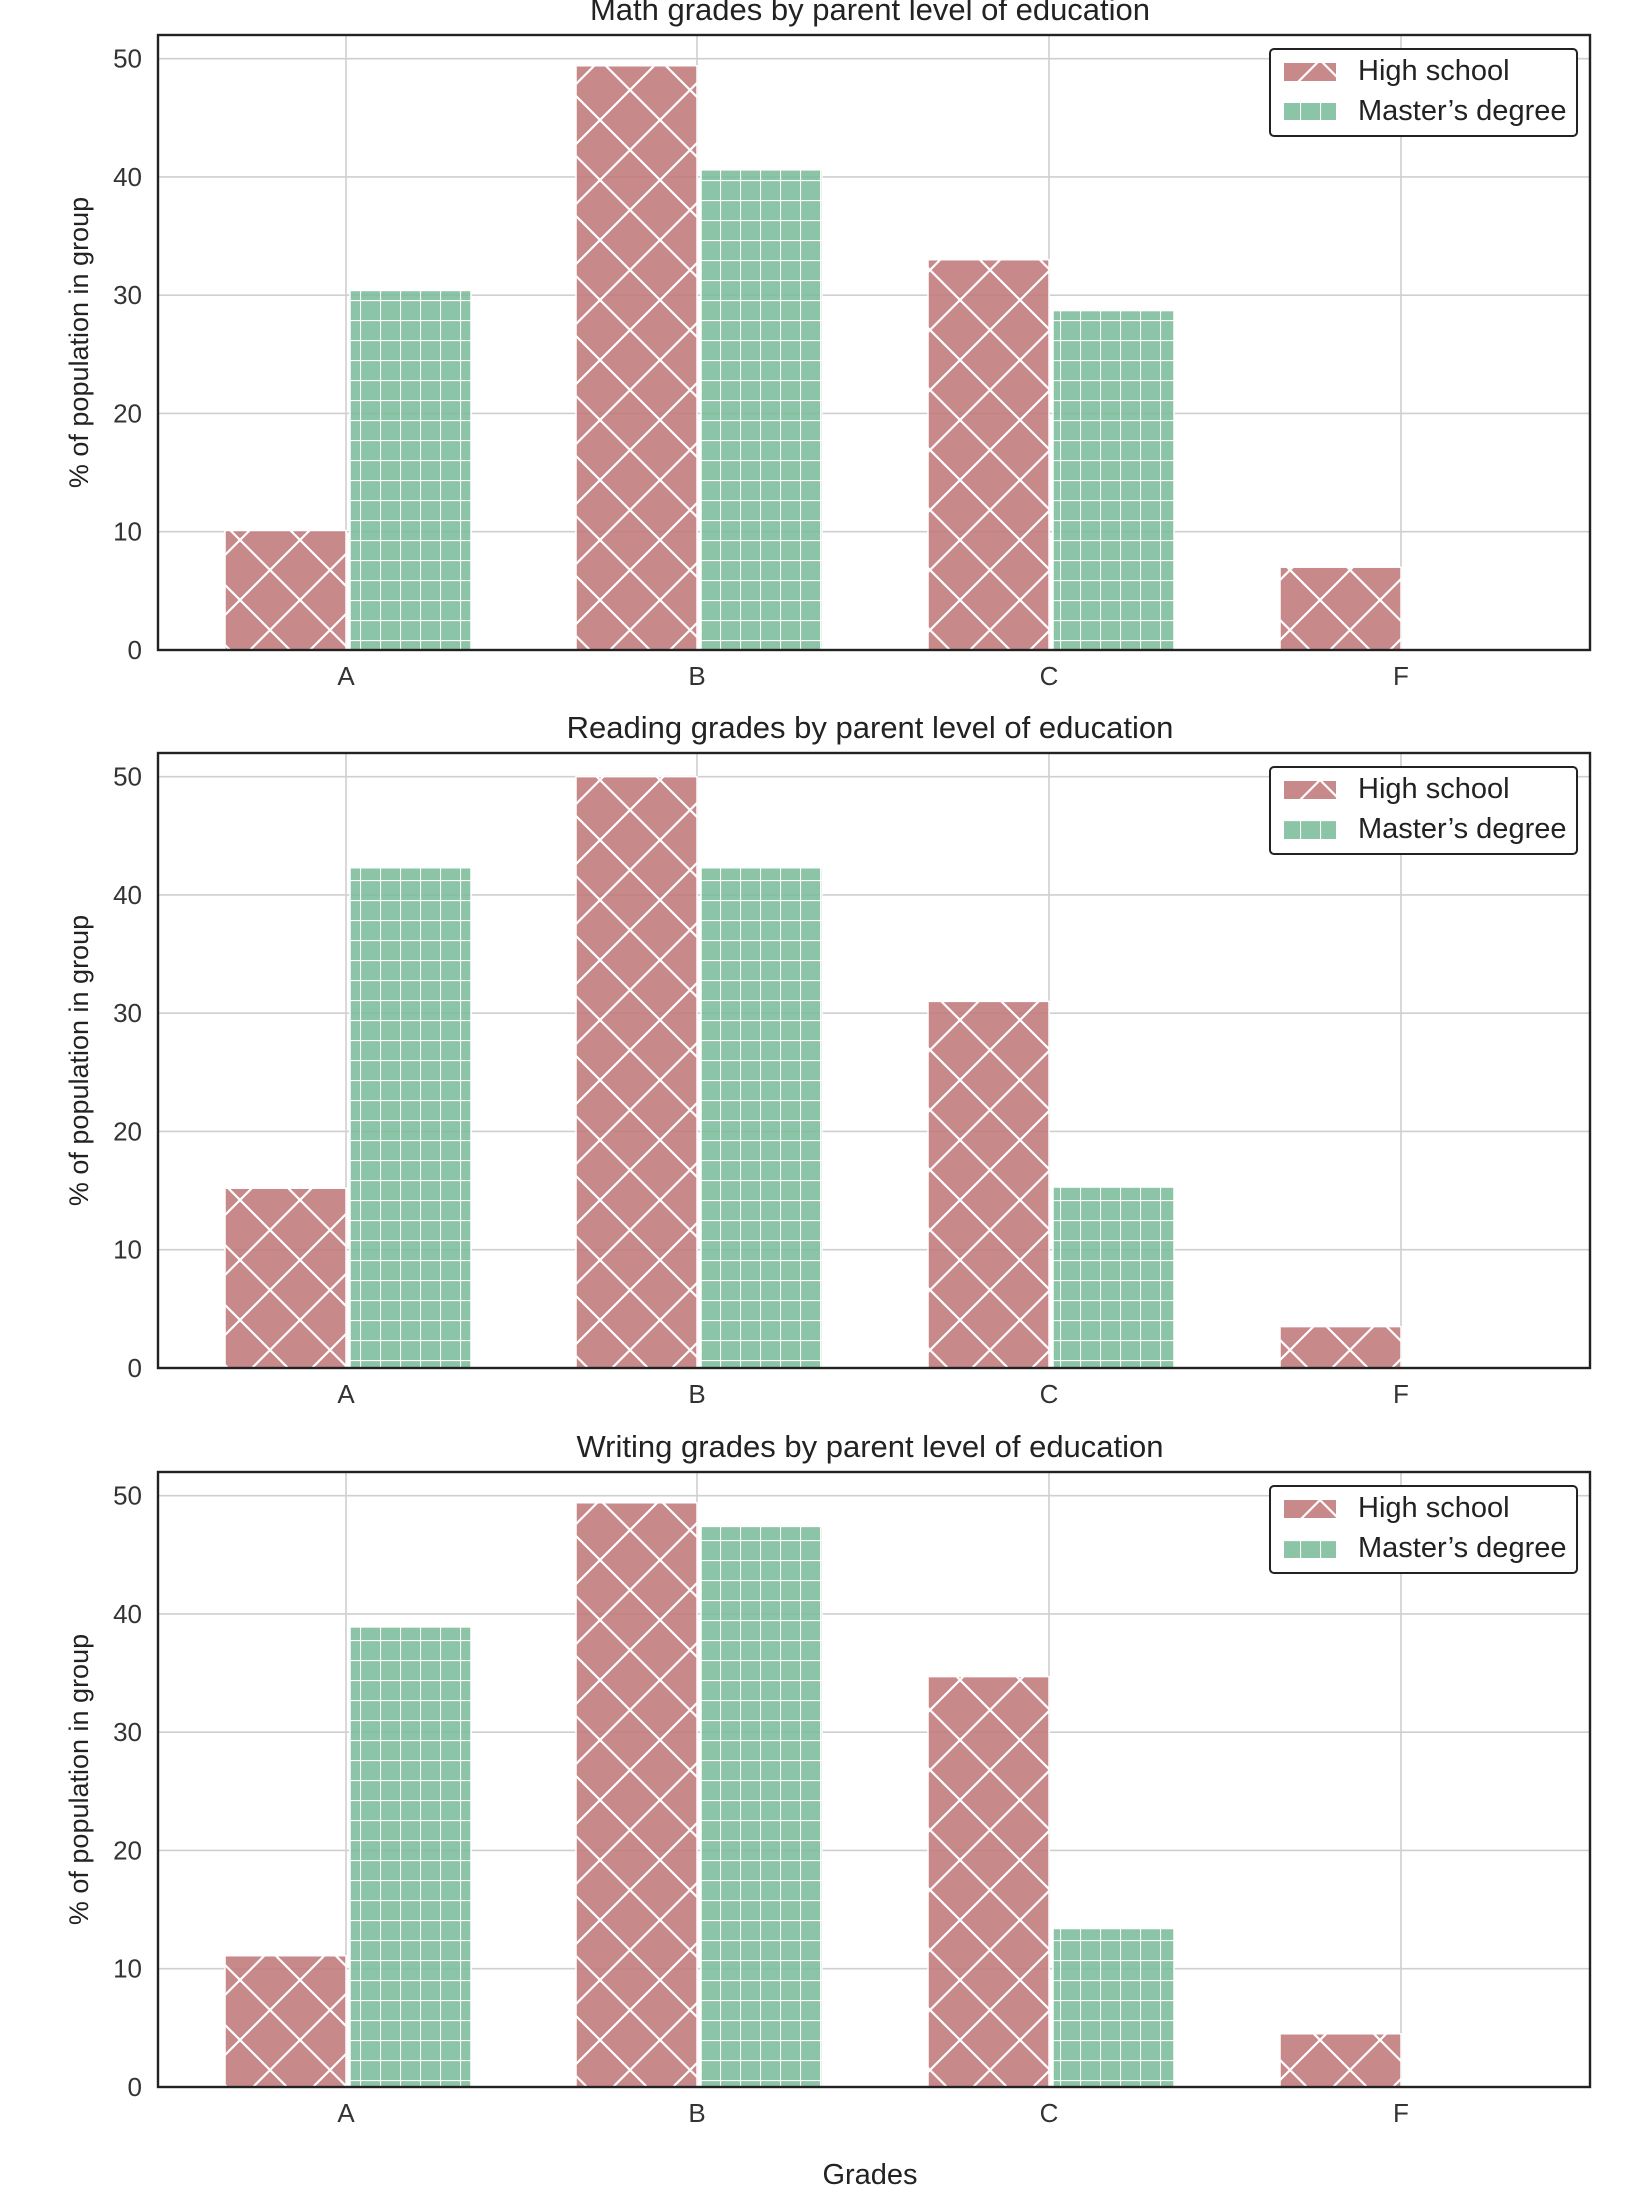 The image size is (1642, 2188). Describe the element at coordinates (870, 13) in the screenshot. I see `chart-title: Math grades by parent level of education` at that location.